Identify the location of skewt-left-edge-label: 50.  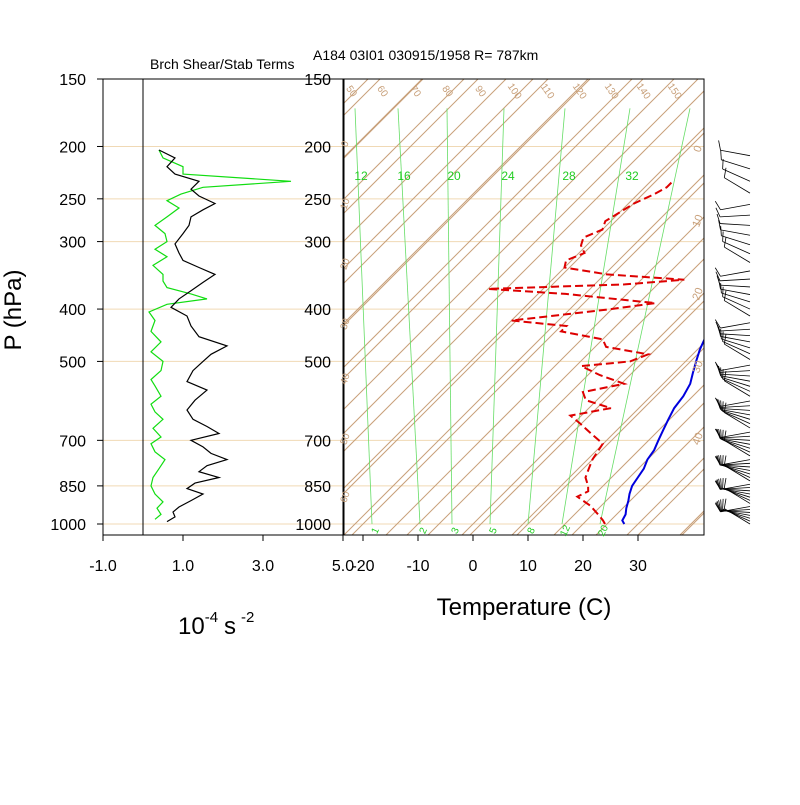
(346, 439).